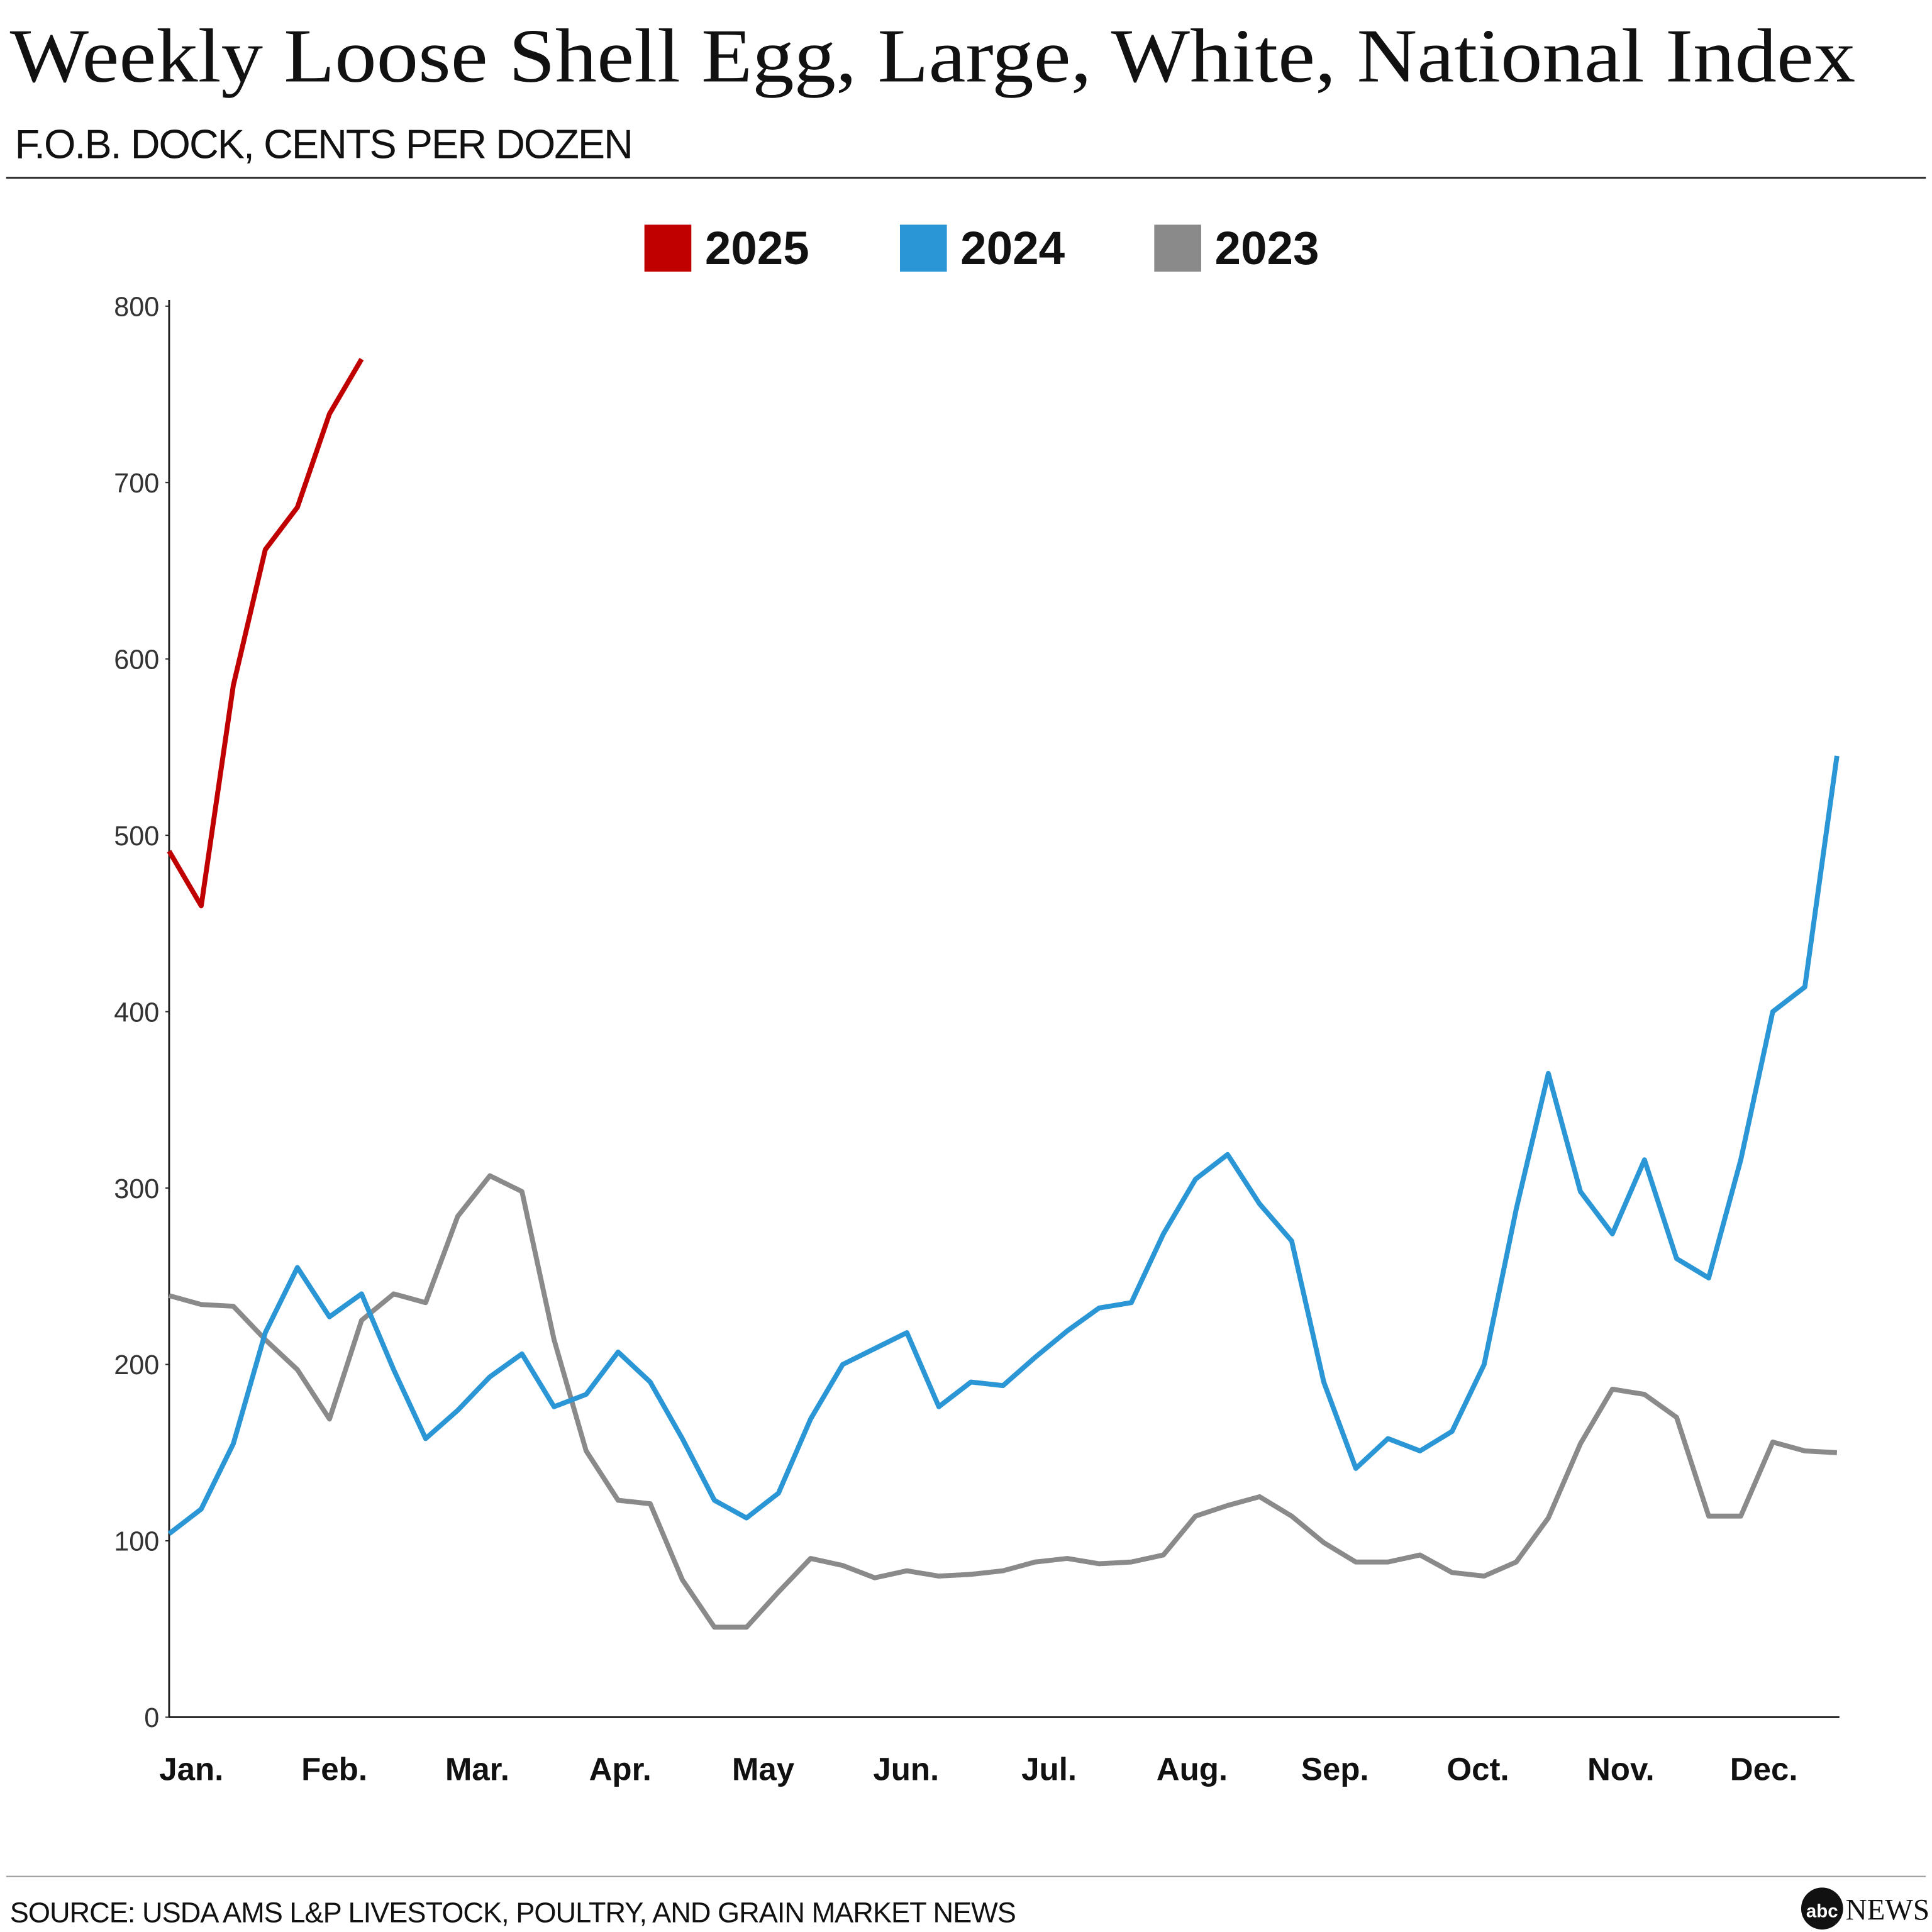 The image size is (1932, 1932). What do you see at coordinates (1335, 1769) in the screenshot?
I see `x-tick-label: Sep.` at bounding box center [1335, 1769].